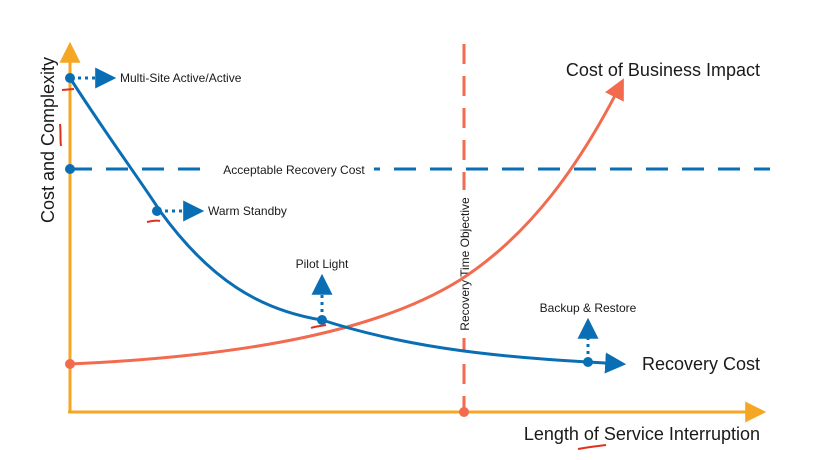 The height and width of the screenshot is (460, 831). I want to click on rto-axis-dot, so click(464, 412).